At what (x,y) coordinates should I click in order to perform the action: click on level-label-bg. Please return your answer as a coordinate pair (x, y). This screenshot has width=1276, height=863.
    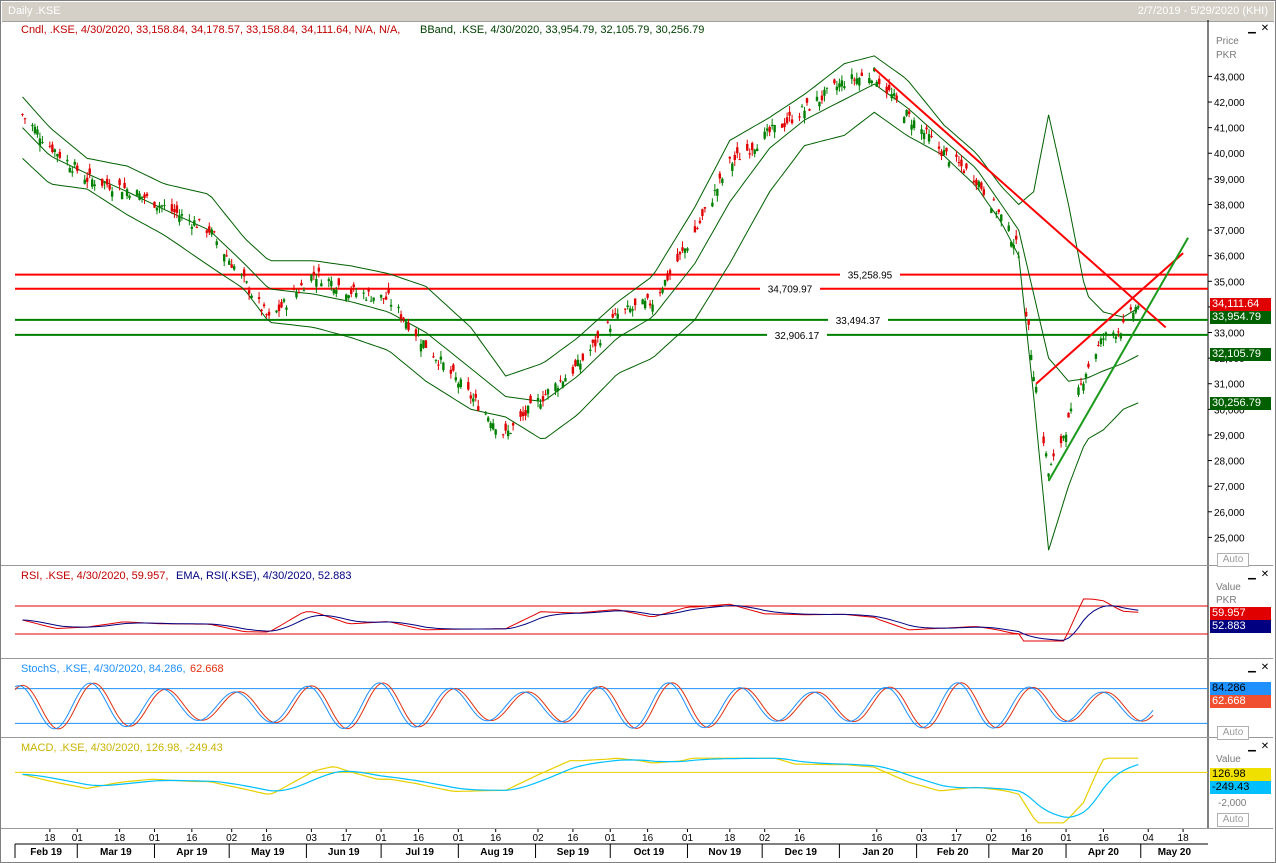
    Looking at the image, I should click on (790, 288).